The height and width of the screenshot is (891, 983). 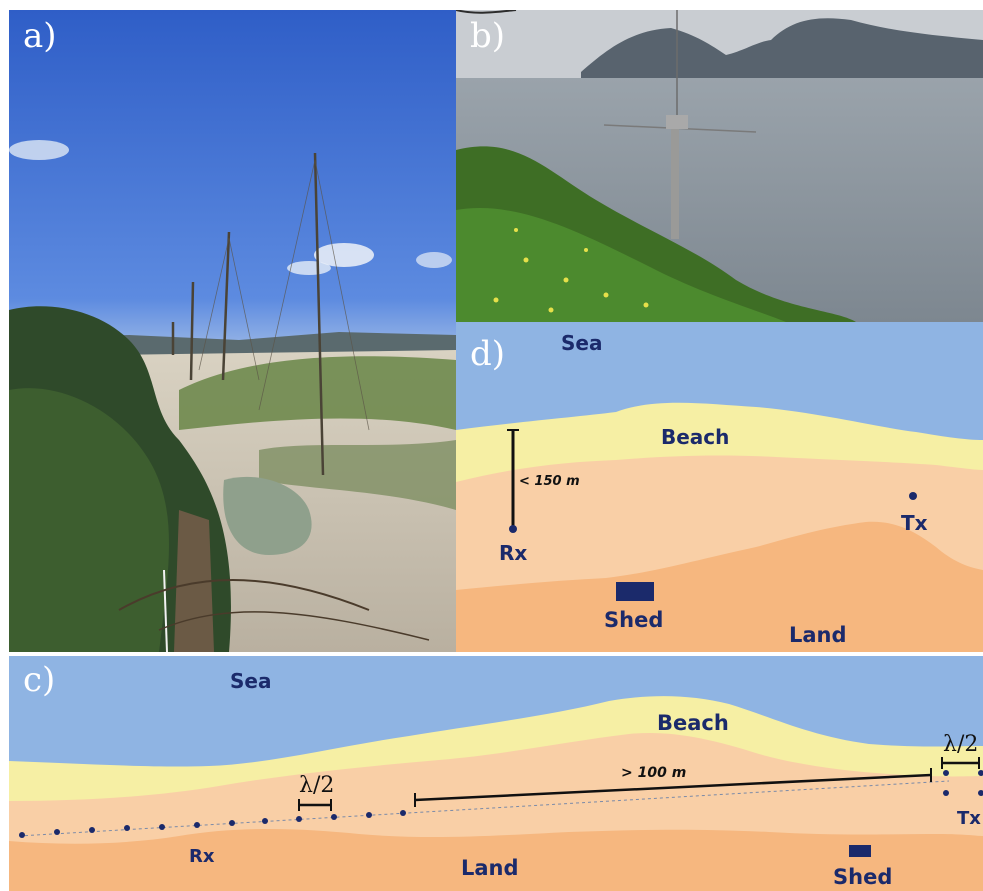 What do you see at coordinates (212, 824) in the screenshot?
I see `rx-array-markers` at bounding box center [212, 824].